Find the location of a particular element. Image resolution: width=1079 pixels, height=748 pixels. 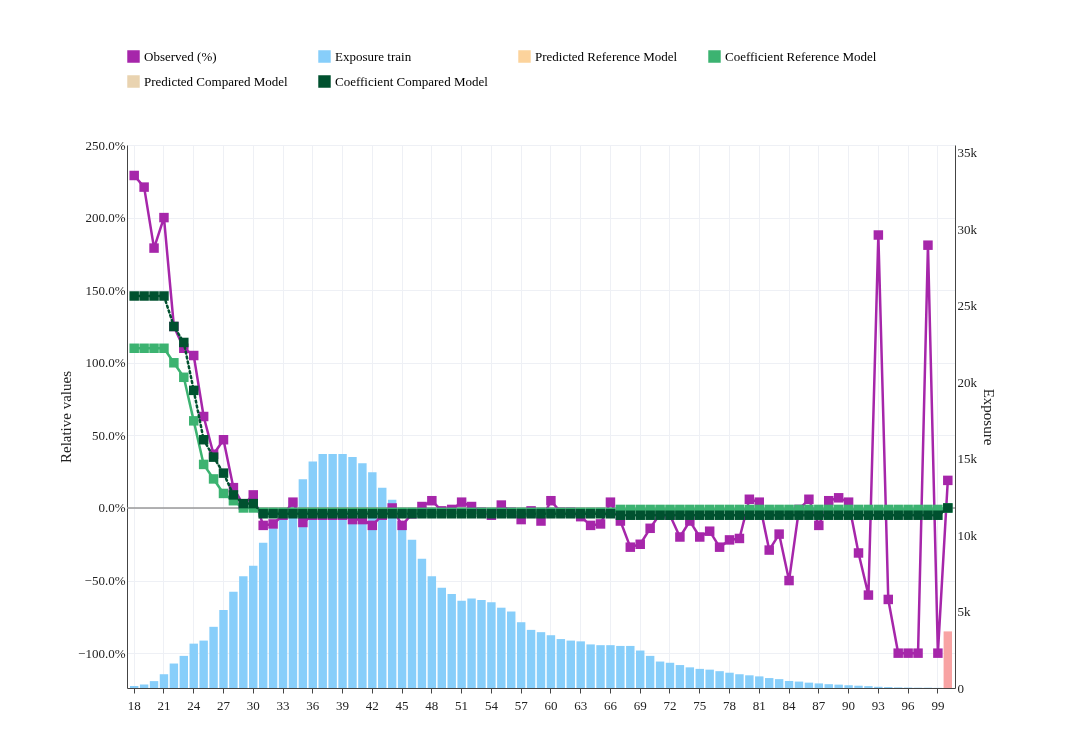

y2-tick-label: 30k is located at coordinates (967, 229).